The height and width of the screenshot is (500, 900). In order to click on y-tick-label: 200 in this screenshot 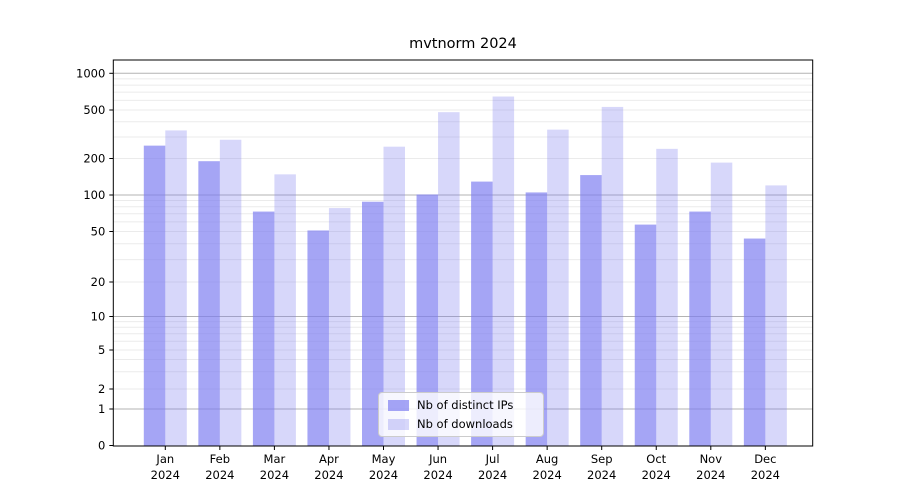, I will do `click(94, 159)`.